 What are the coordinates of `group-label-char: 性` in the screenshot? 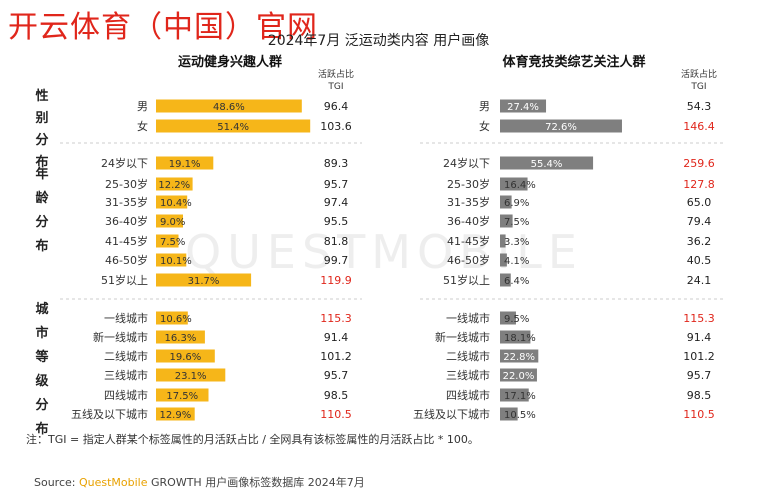 It's located at (41, 96).